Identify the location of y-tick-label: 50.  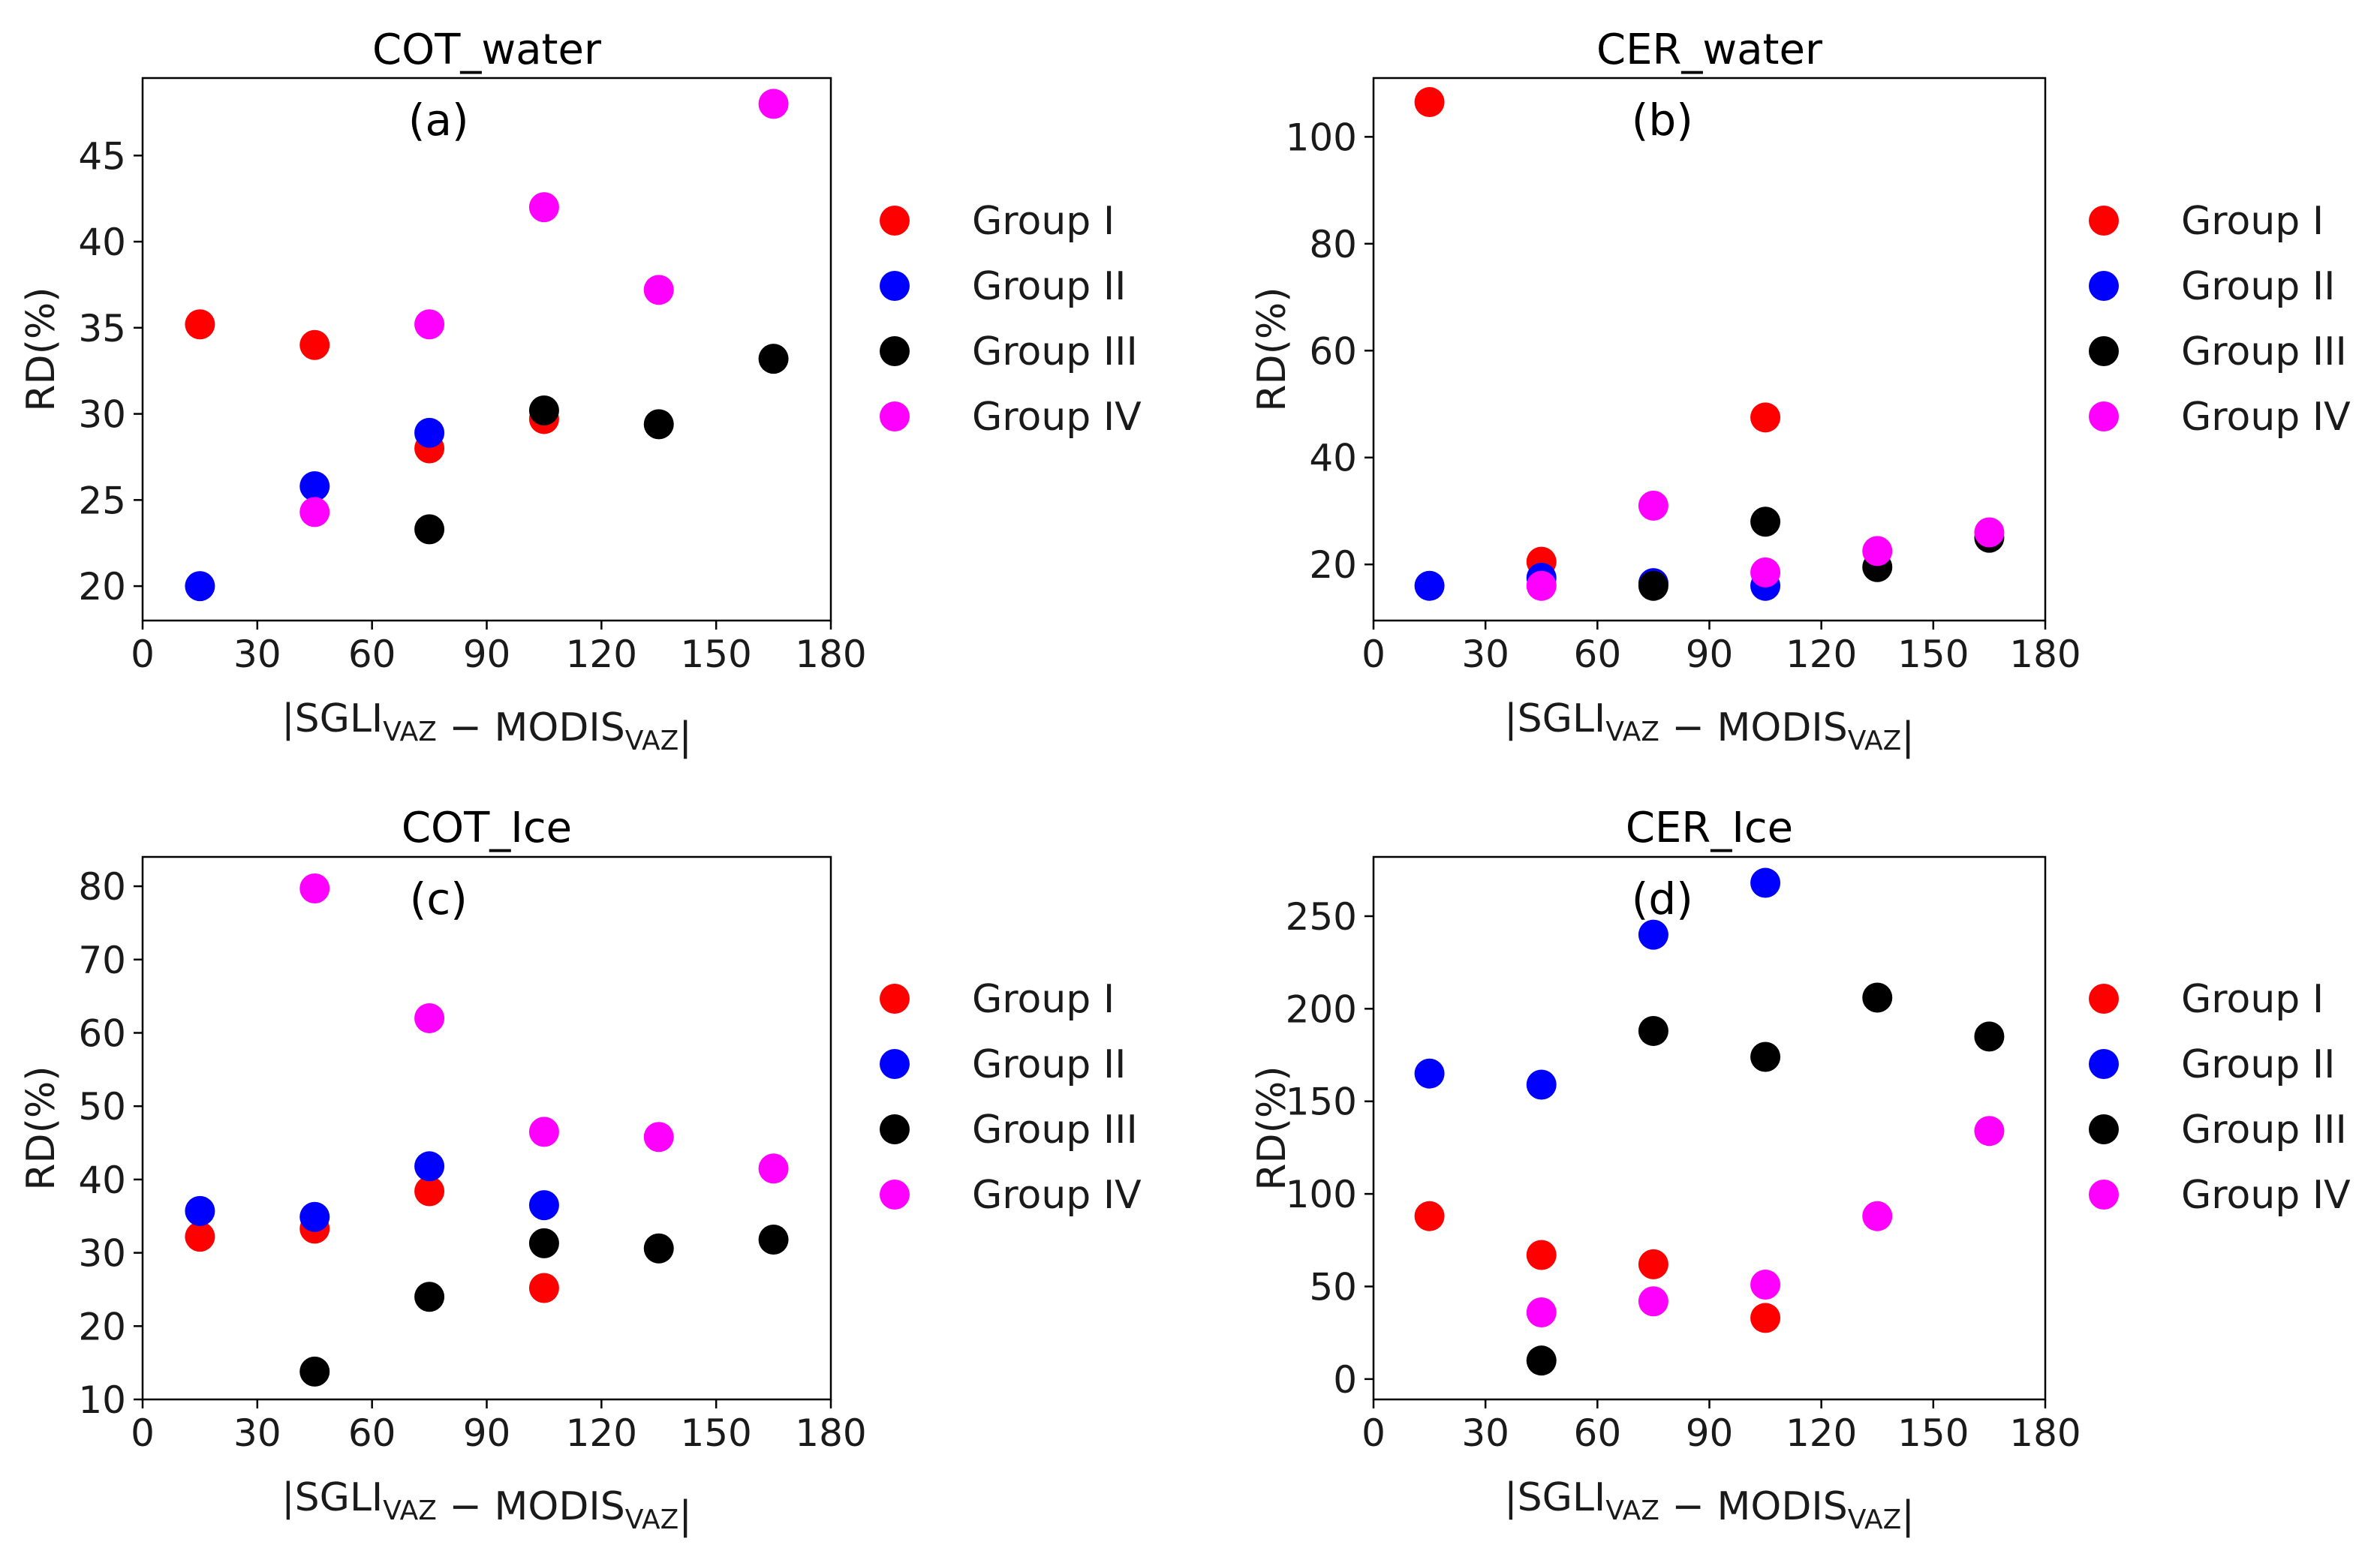
(1333, 1287).